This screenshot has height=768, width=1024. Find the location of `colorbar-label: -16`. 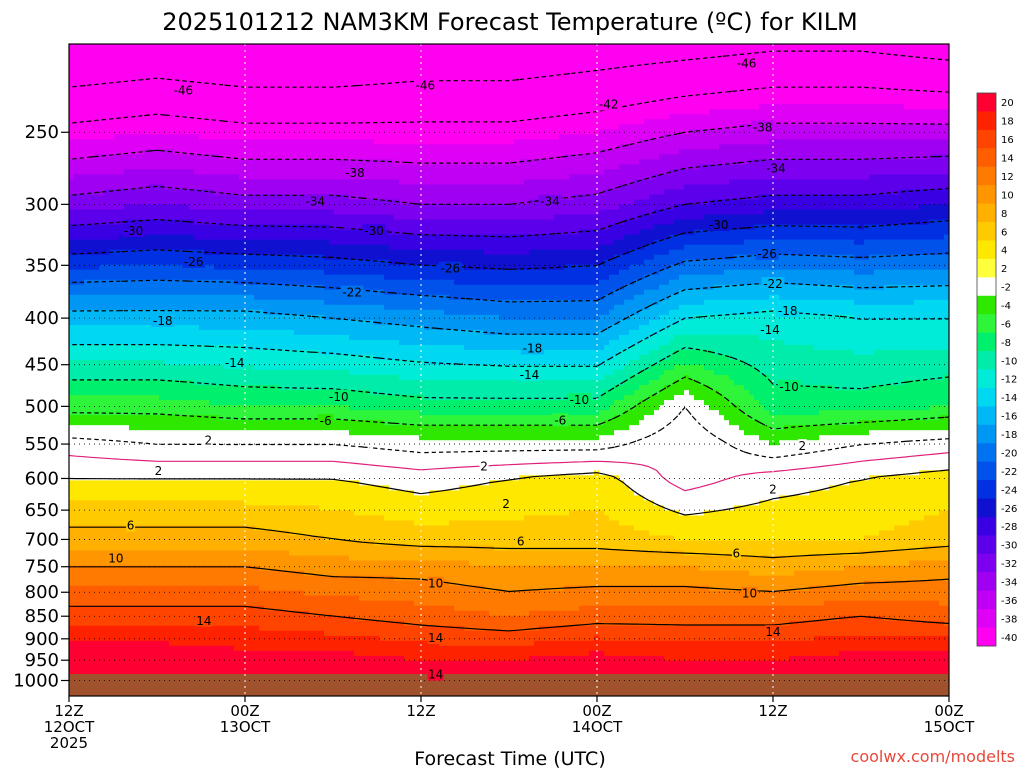

colorbar-label: -16 is located at coordinates (1009, 417).